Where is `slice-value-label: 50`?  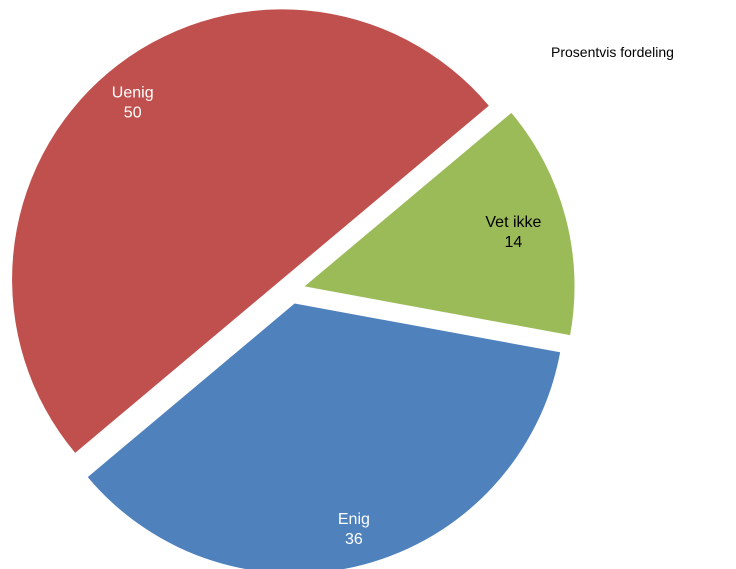 slice-value-label: 50 is located at coordinates (133, 112).